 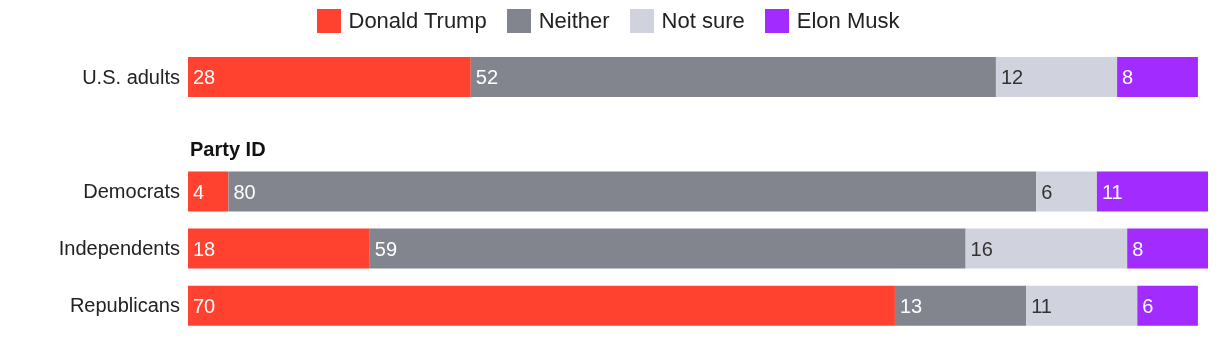 What do you see at coordinates (204, 77) in the screenshot?
I see `data-label: 28` at bounding box center [204, 77].